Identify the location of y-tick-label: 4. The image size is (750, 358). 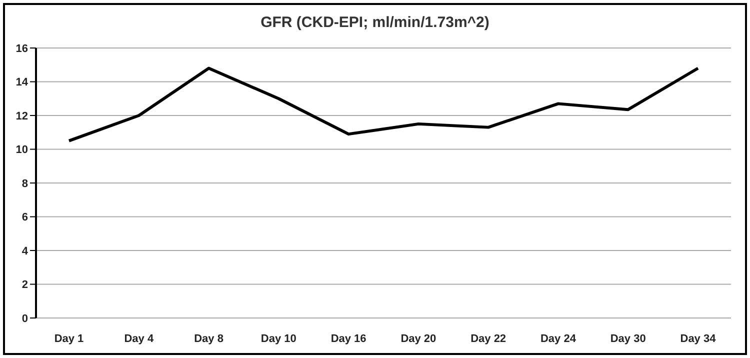
(25, 251).